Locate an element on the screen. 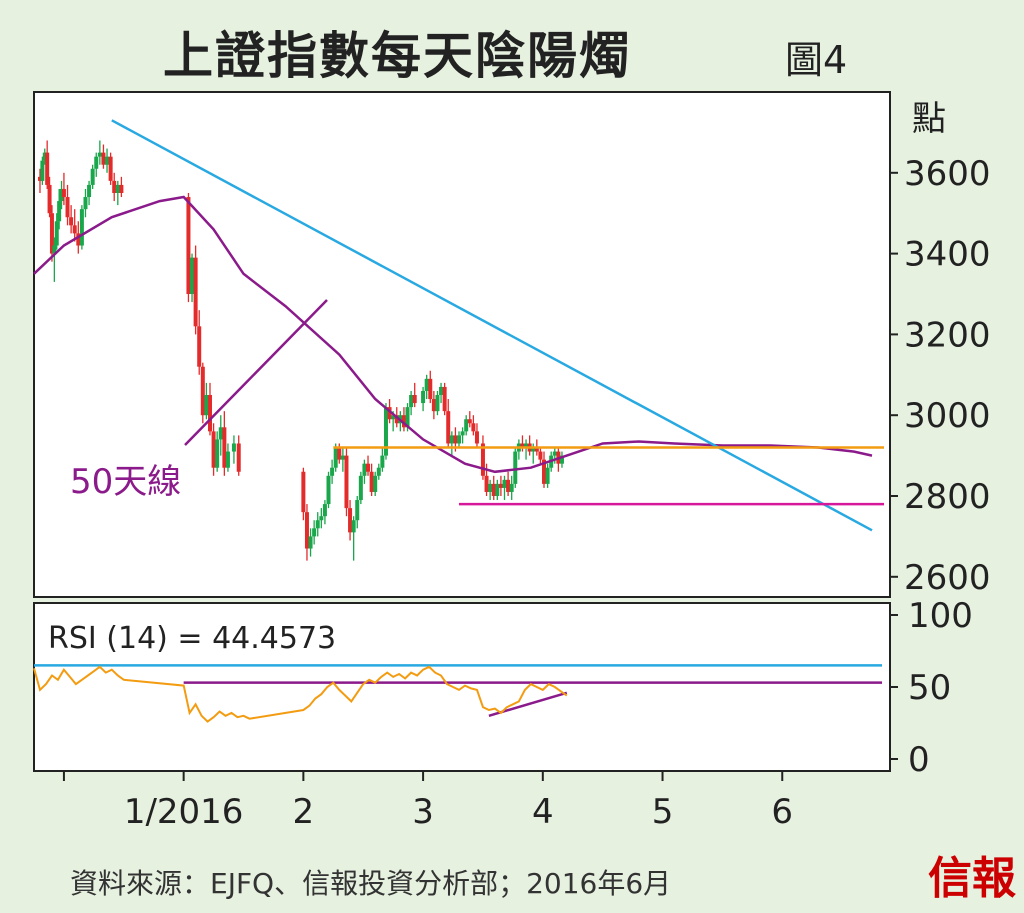 The height and width of the screenshot is (913, 1024). y-tick-label: 3000 is located at coordinates (947, 416).